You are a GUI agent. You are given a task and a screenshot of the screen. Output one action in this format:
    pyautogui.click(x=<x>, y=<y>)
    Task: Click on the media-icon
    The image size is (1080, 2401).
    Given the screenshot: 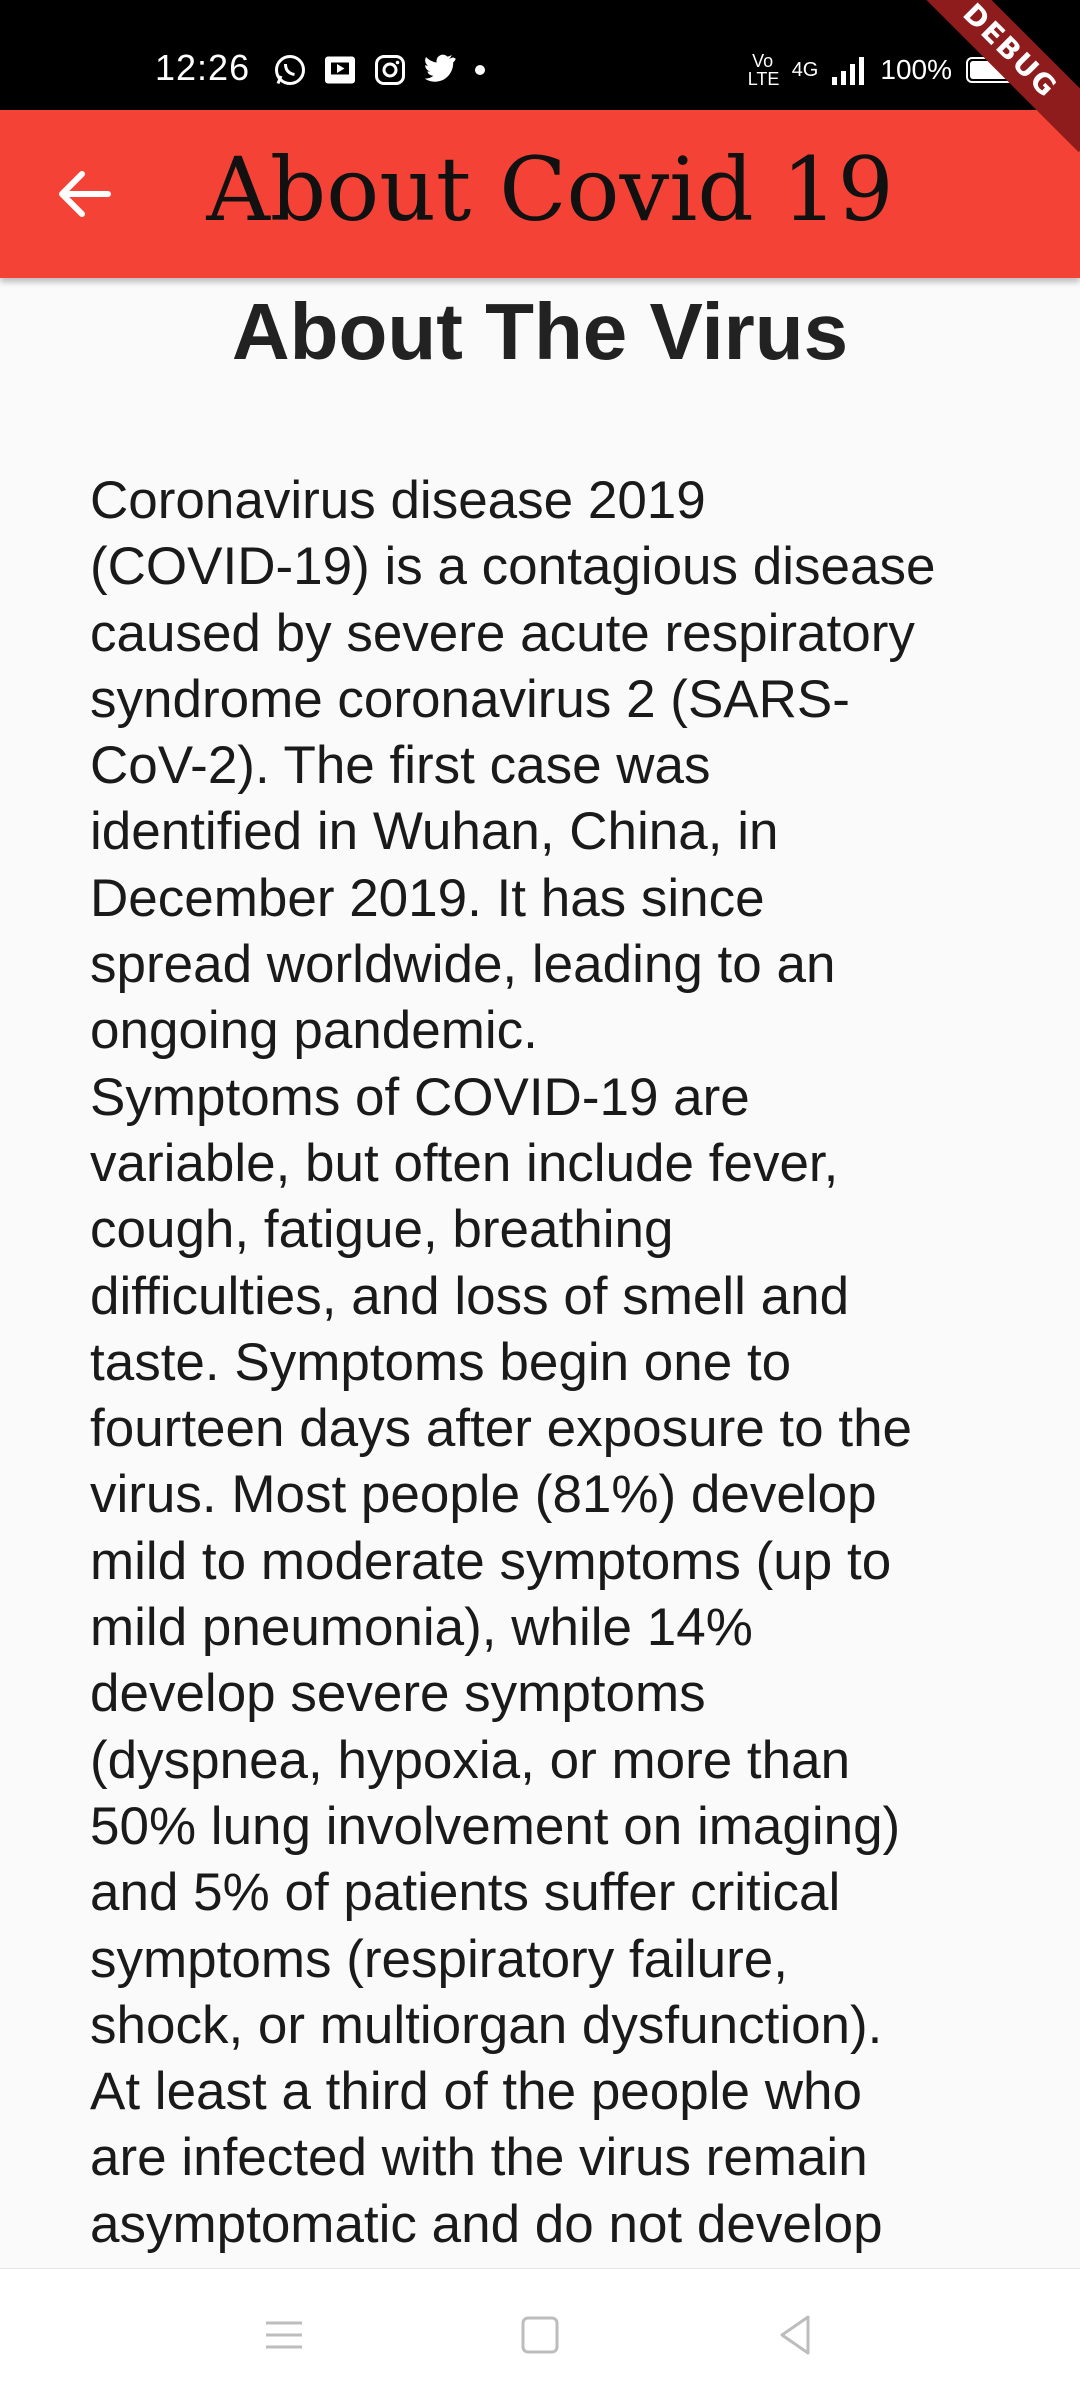 What is the action you would take?
    pyautogui.click(x=340, y=70)
    